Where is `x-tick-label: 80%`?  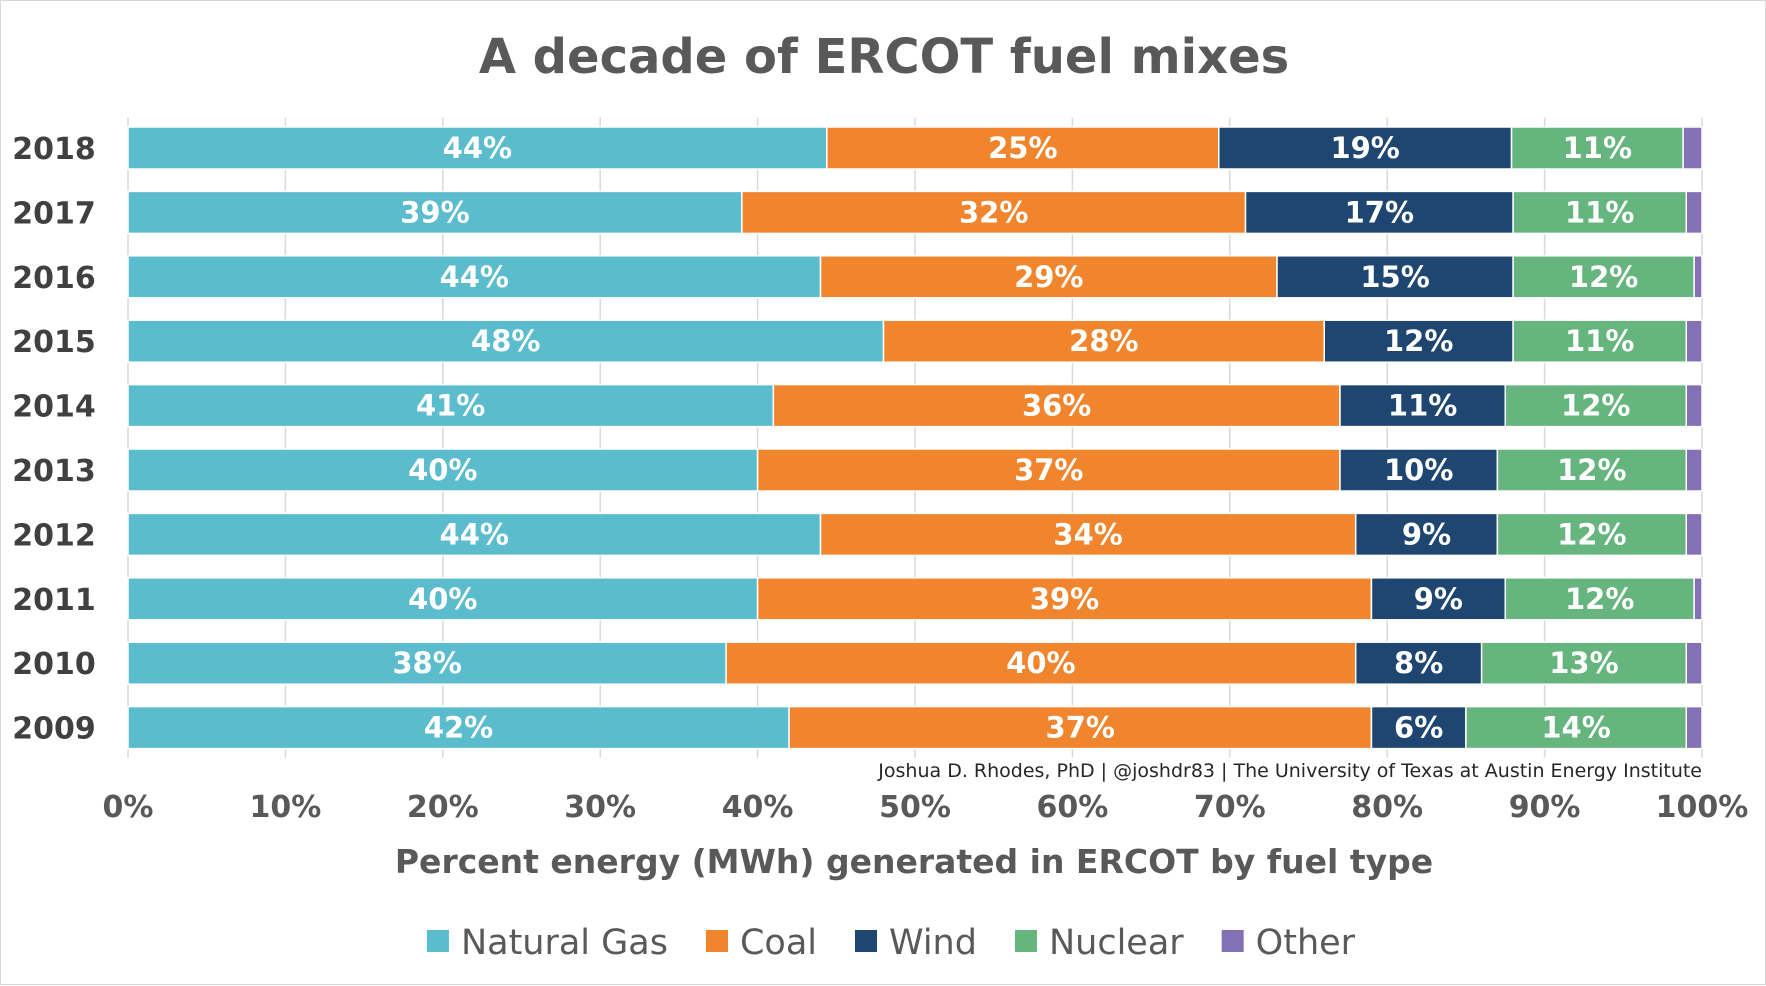 x-tick-label: 80% is located at coordinates (1387, 807).